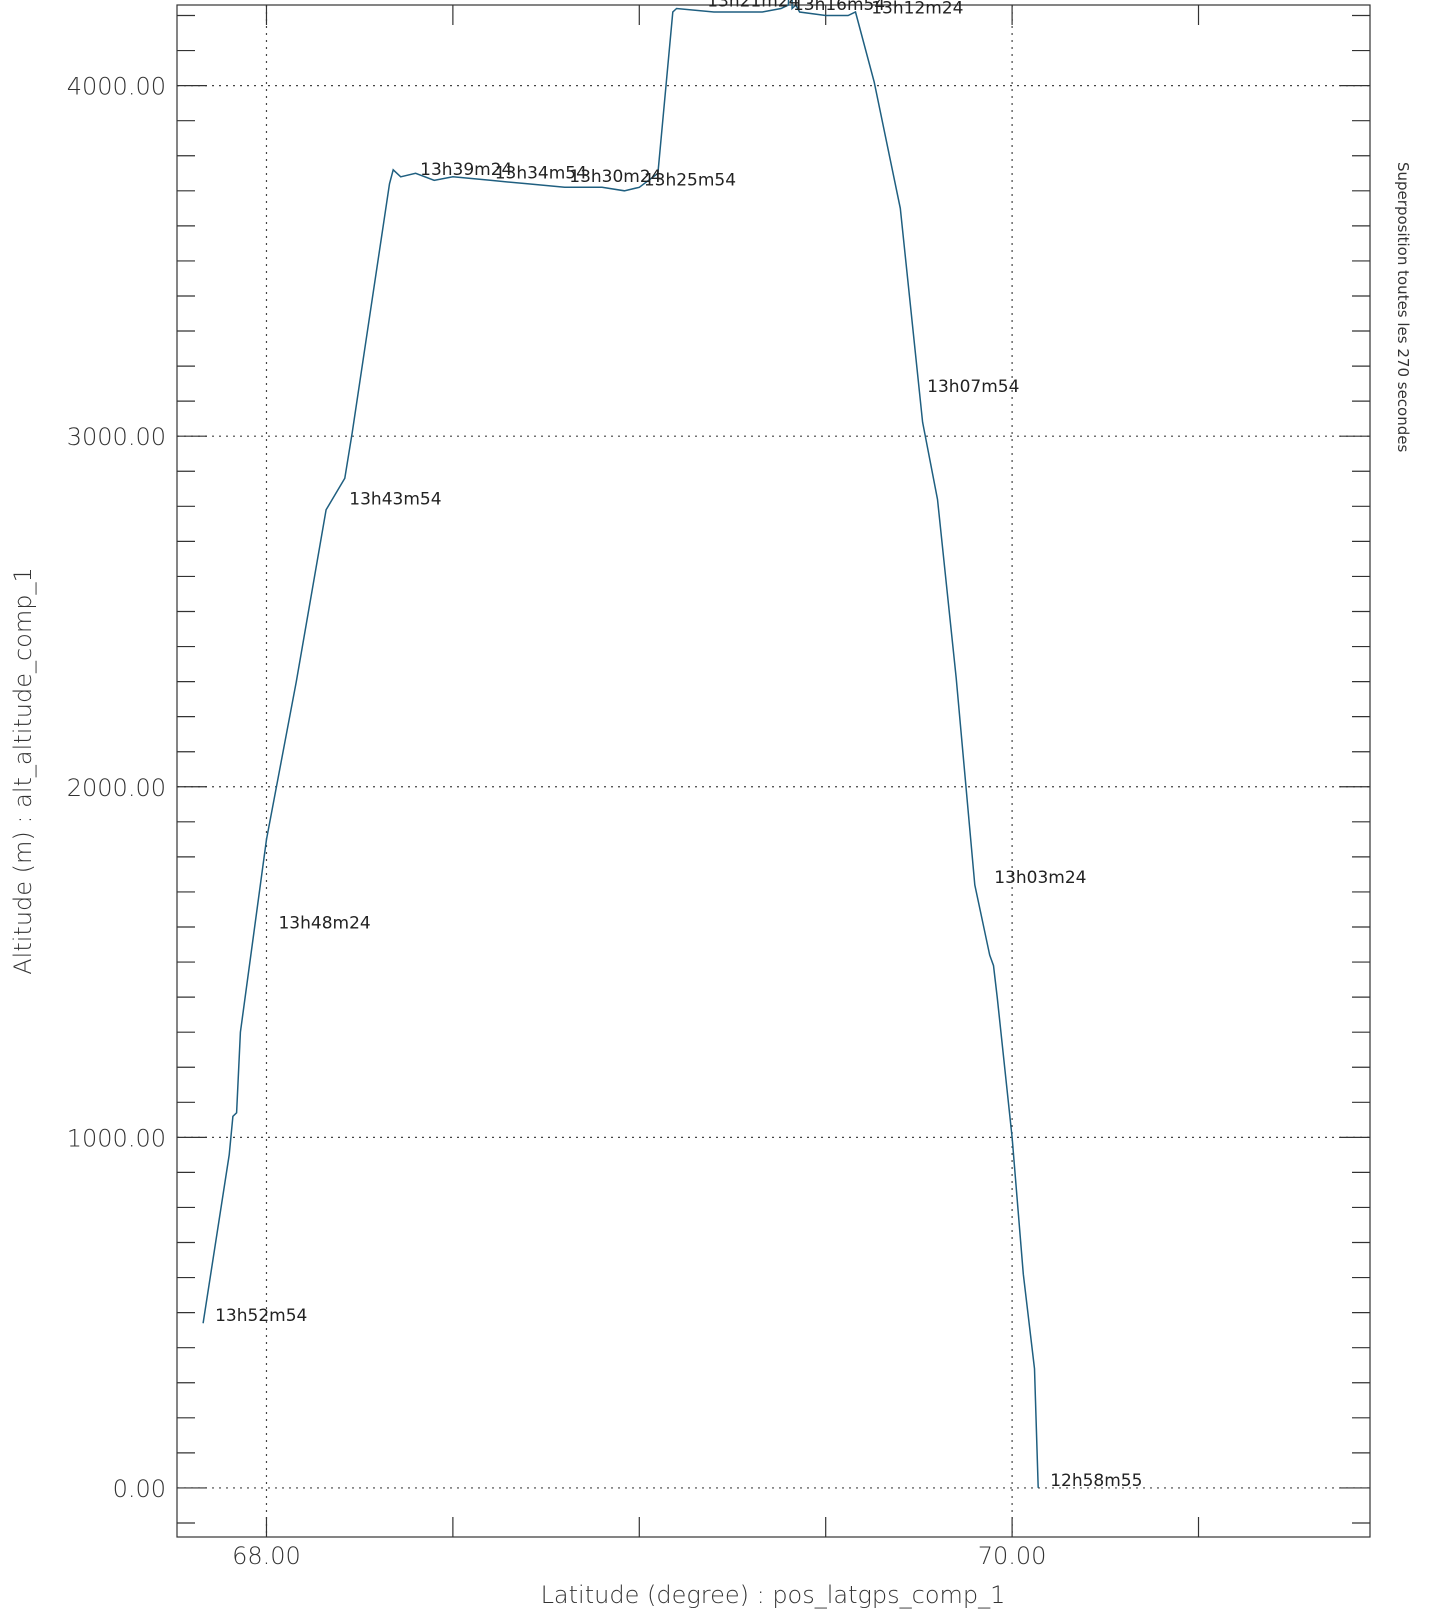 The width and height of the screenshot is (1431, 1615). I want to click on y-tick-label: 0.00, so click(139, 1489).